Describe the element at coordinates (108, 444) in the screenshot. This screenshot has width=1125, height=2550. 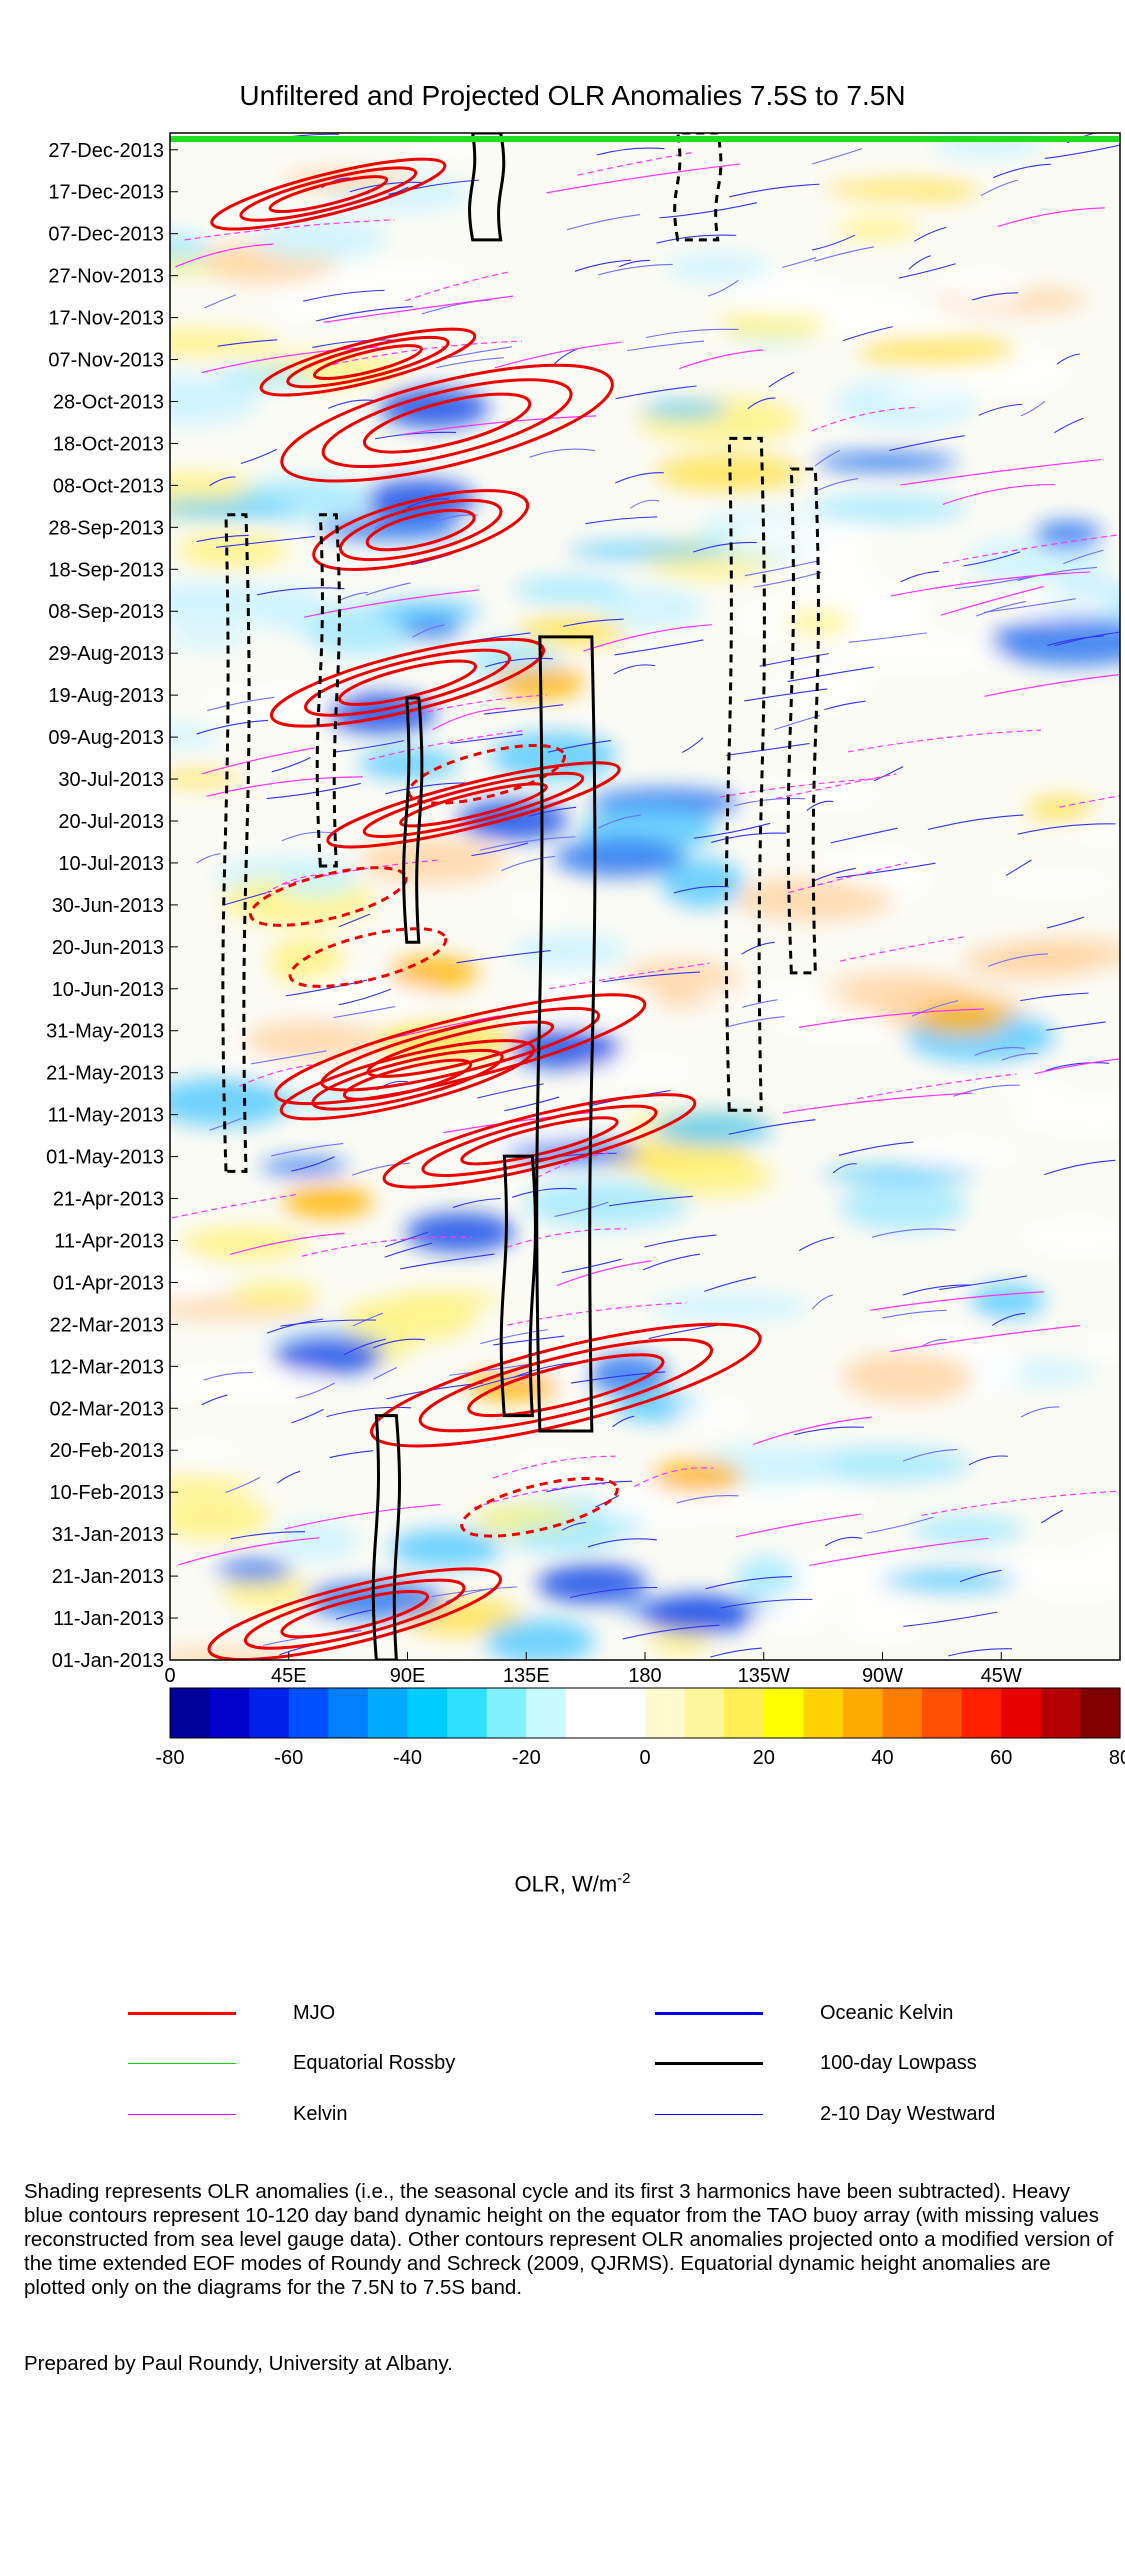
I see `y-tick-label: 18-Oct-2013` at that location.